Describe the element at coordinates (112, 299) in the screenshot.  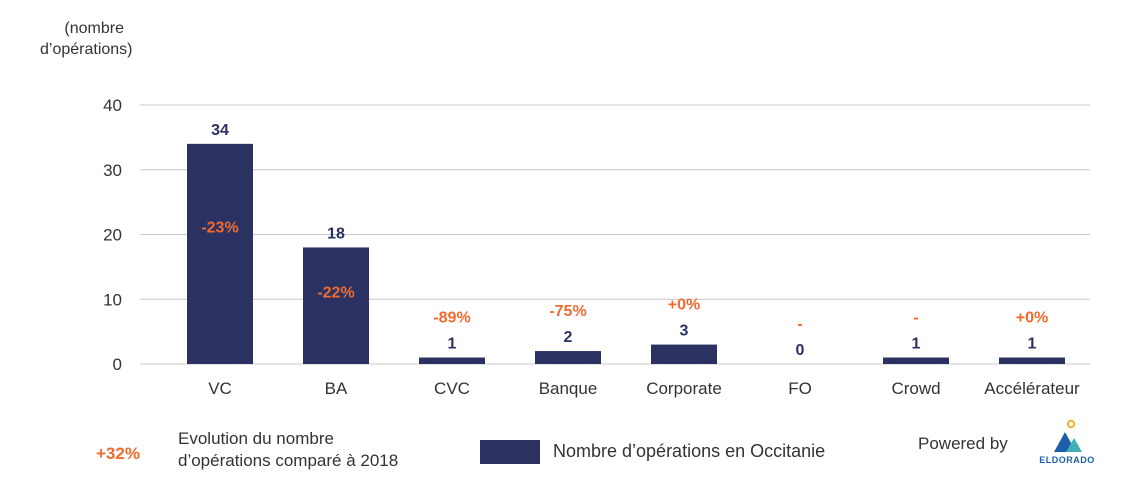
I see `y-tick-label: 10` at that location.